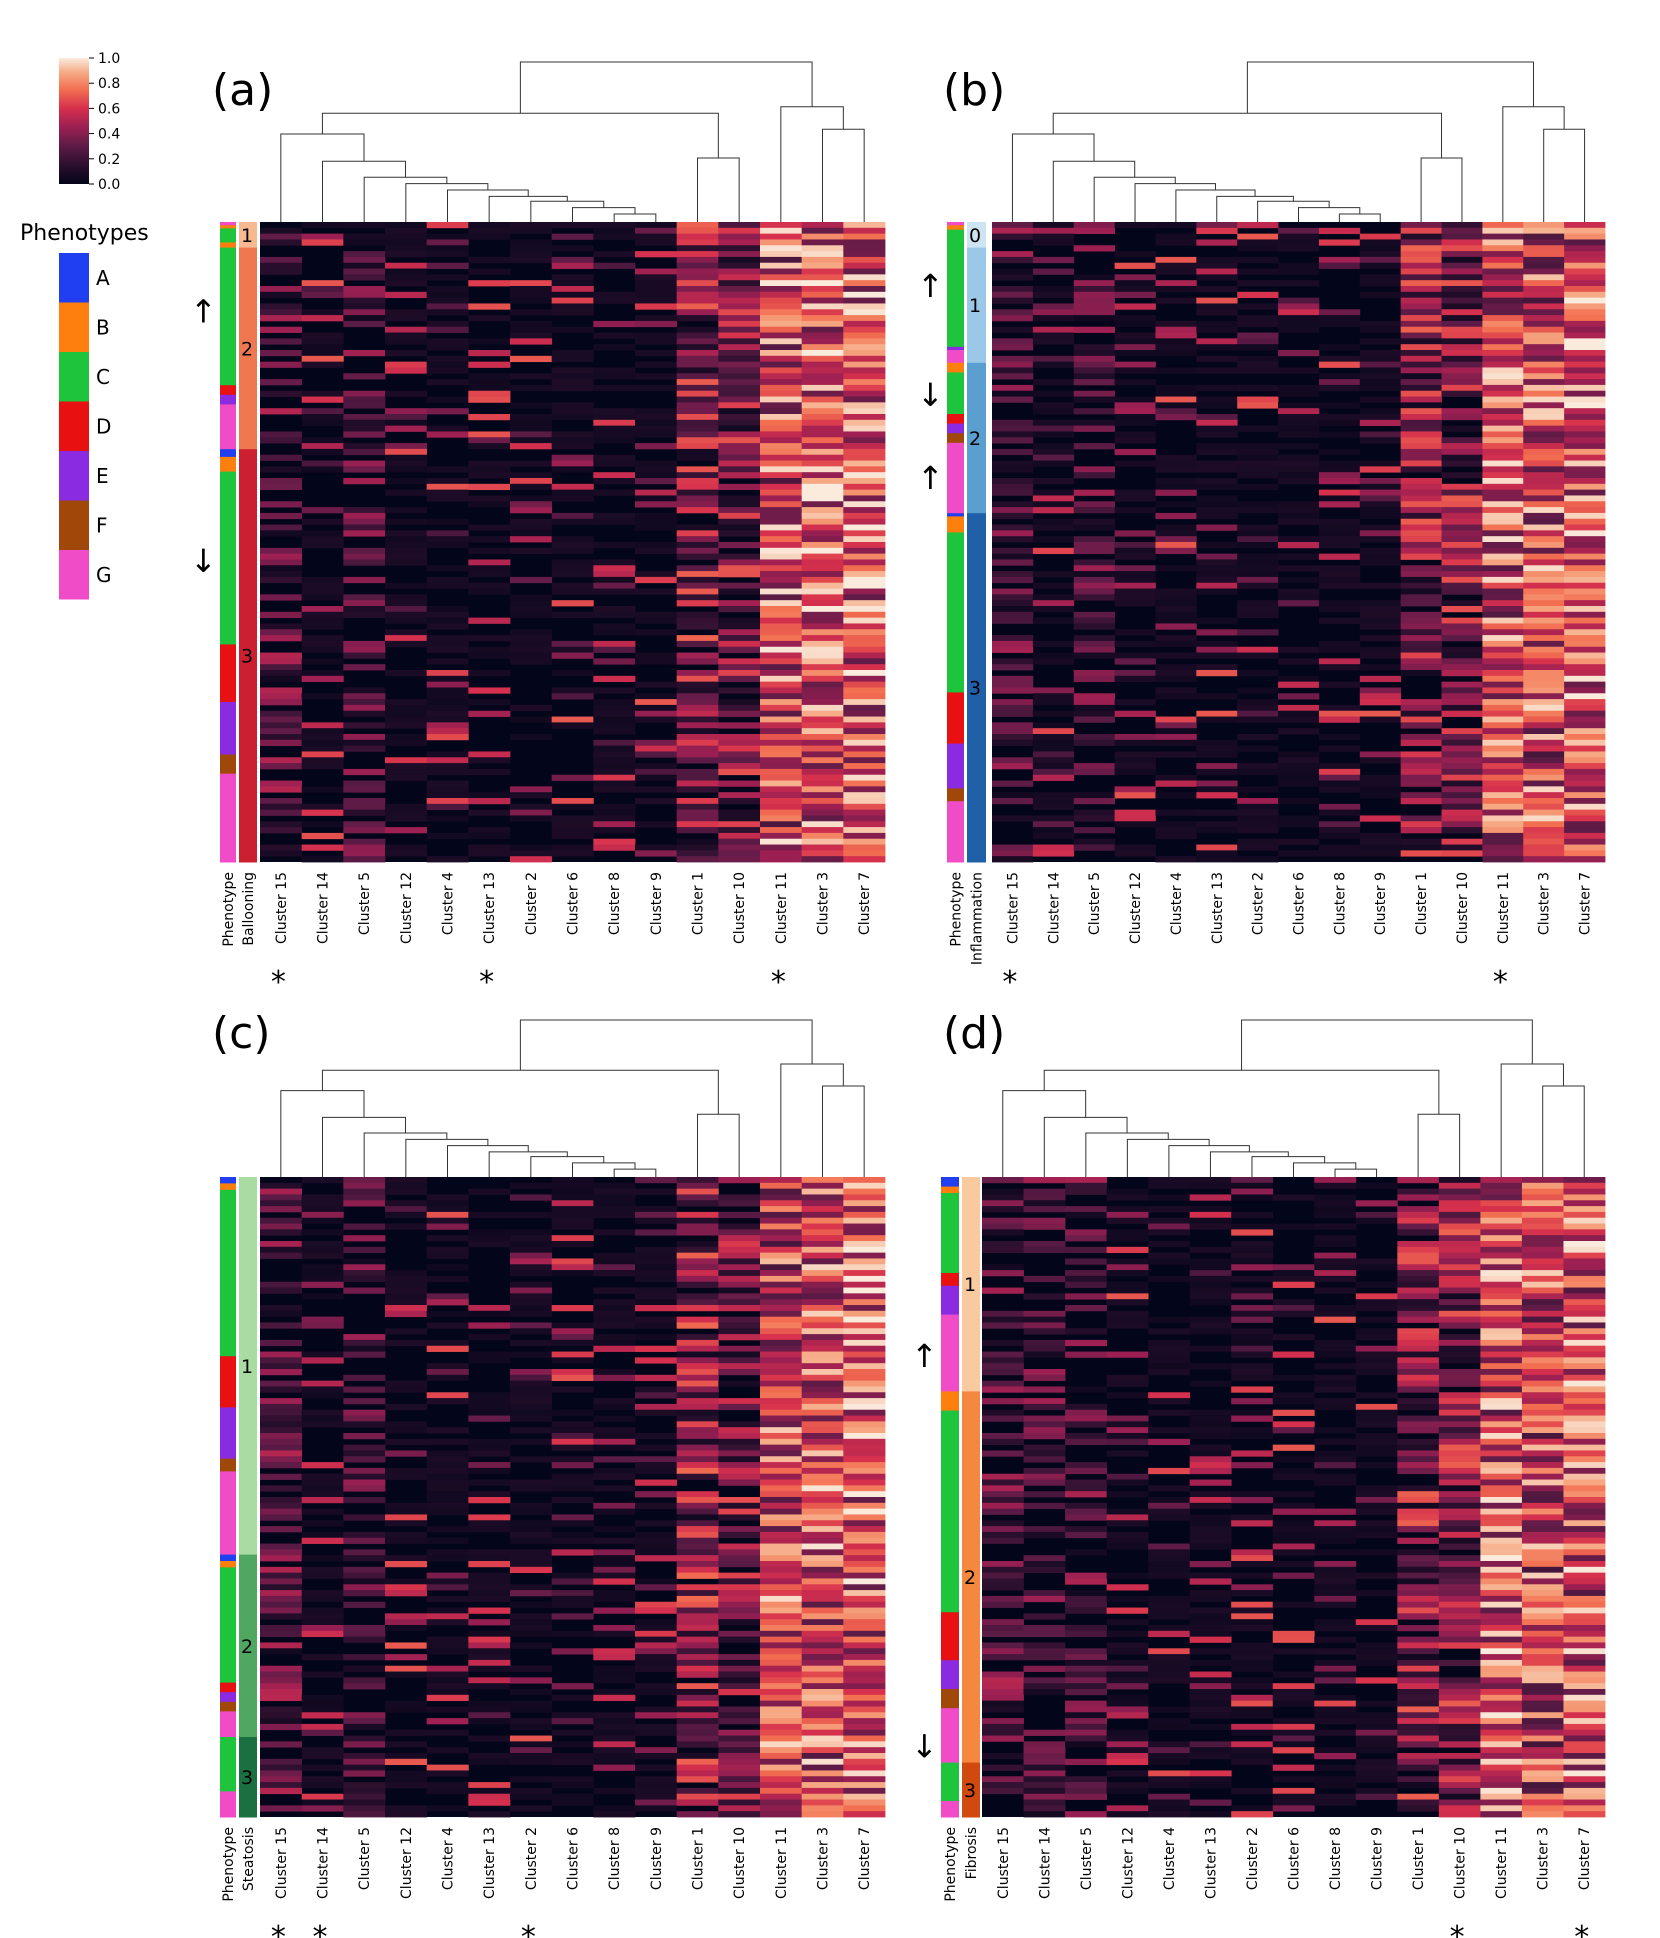 The height and width of the screenshot is (1938, 1660). What do you see at coordinates (950, 1233) in the screenshot?
I see `phenotype-segment-c` at bounding box center [950, 1233].